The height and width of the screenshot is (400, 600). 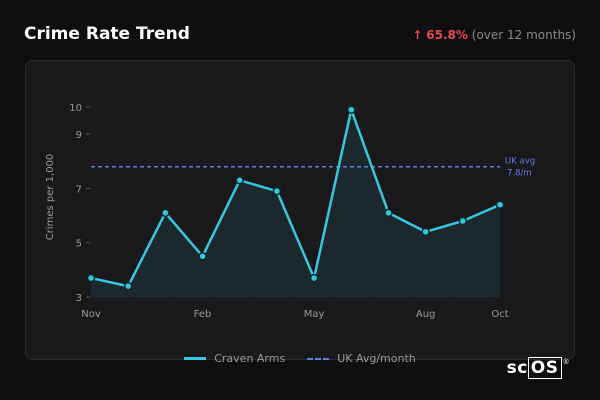 I want to click on y-tick-label: 3, so click(x=79, y=298).